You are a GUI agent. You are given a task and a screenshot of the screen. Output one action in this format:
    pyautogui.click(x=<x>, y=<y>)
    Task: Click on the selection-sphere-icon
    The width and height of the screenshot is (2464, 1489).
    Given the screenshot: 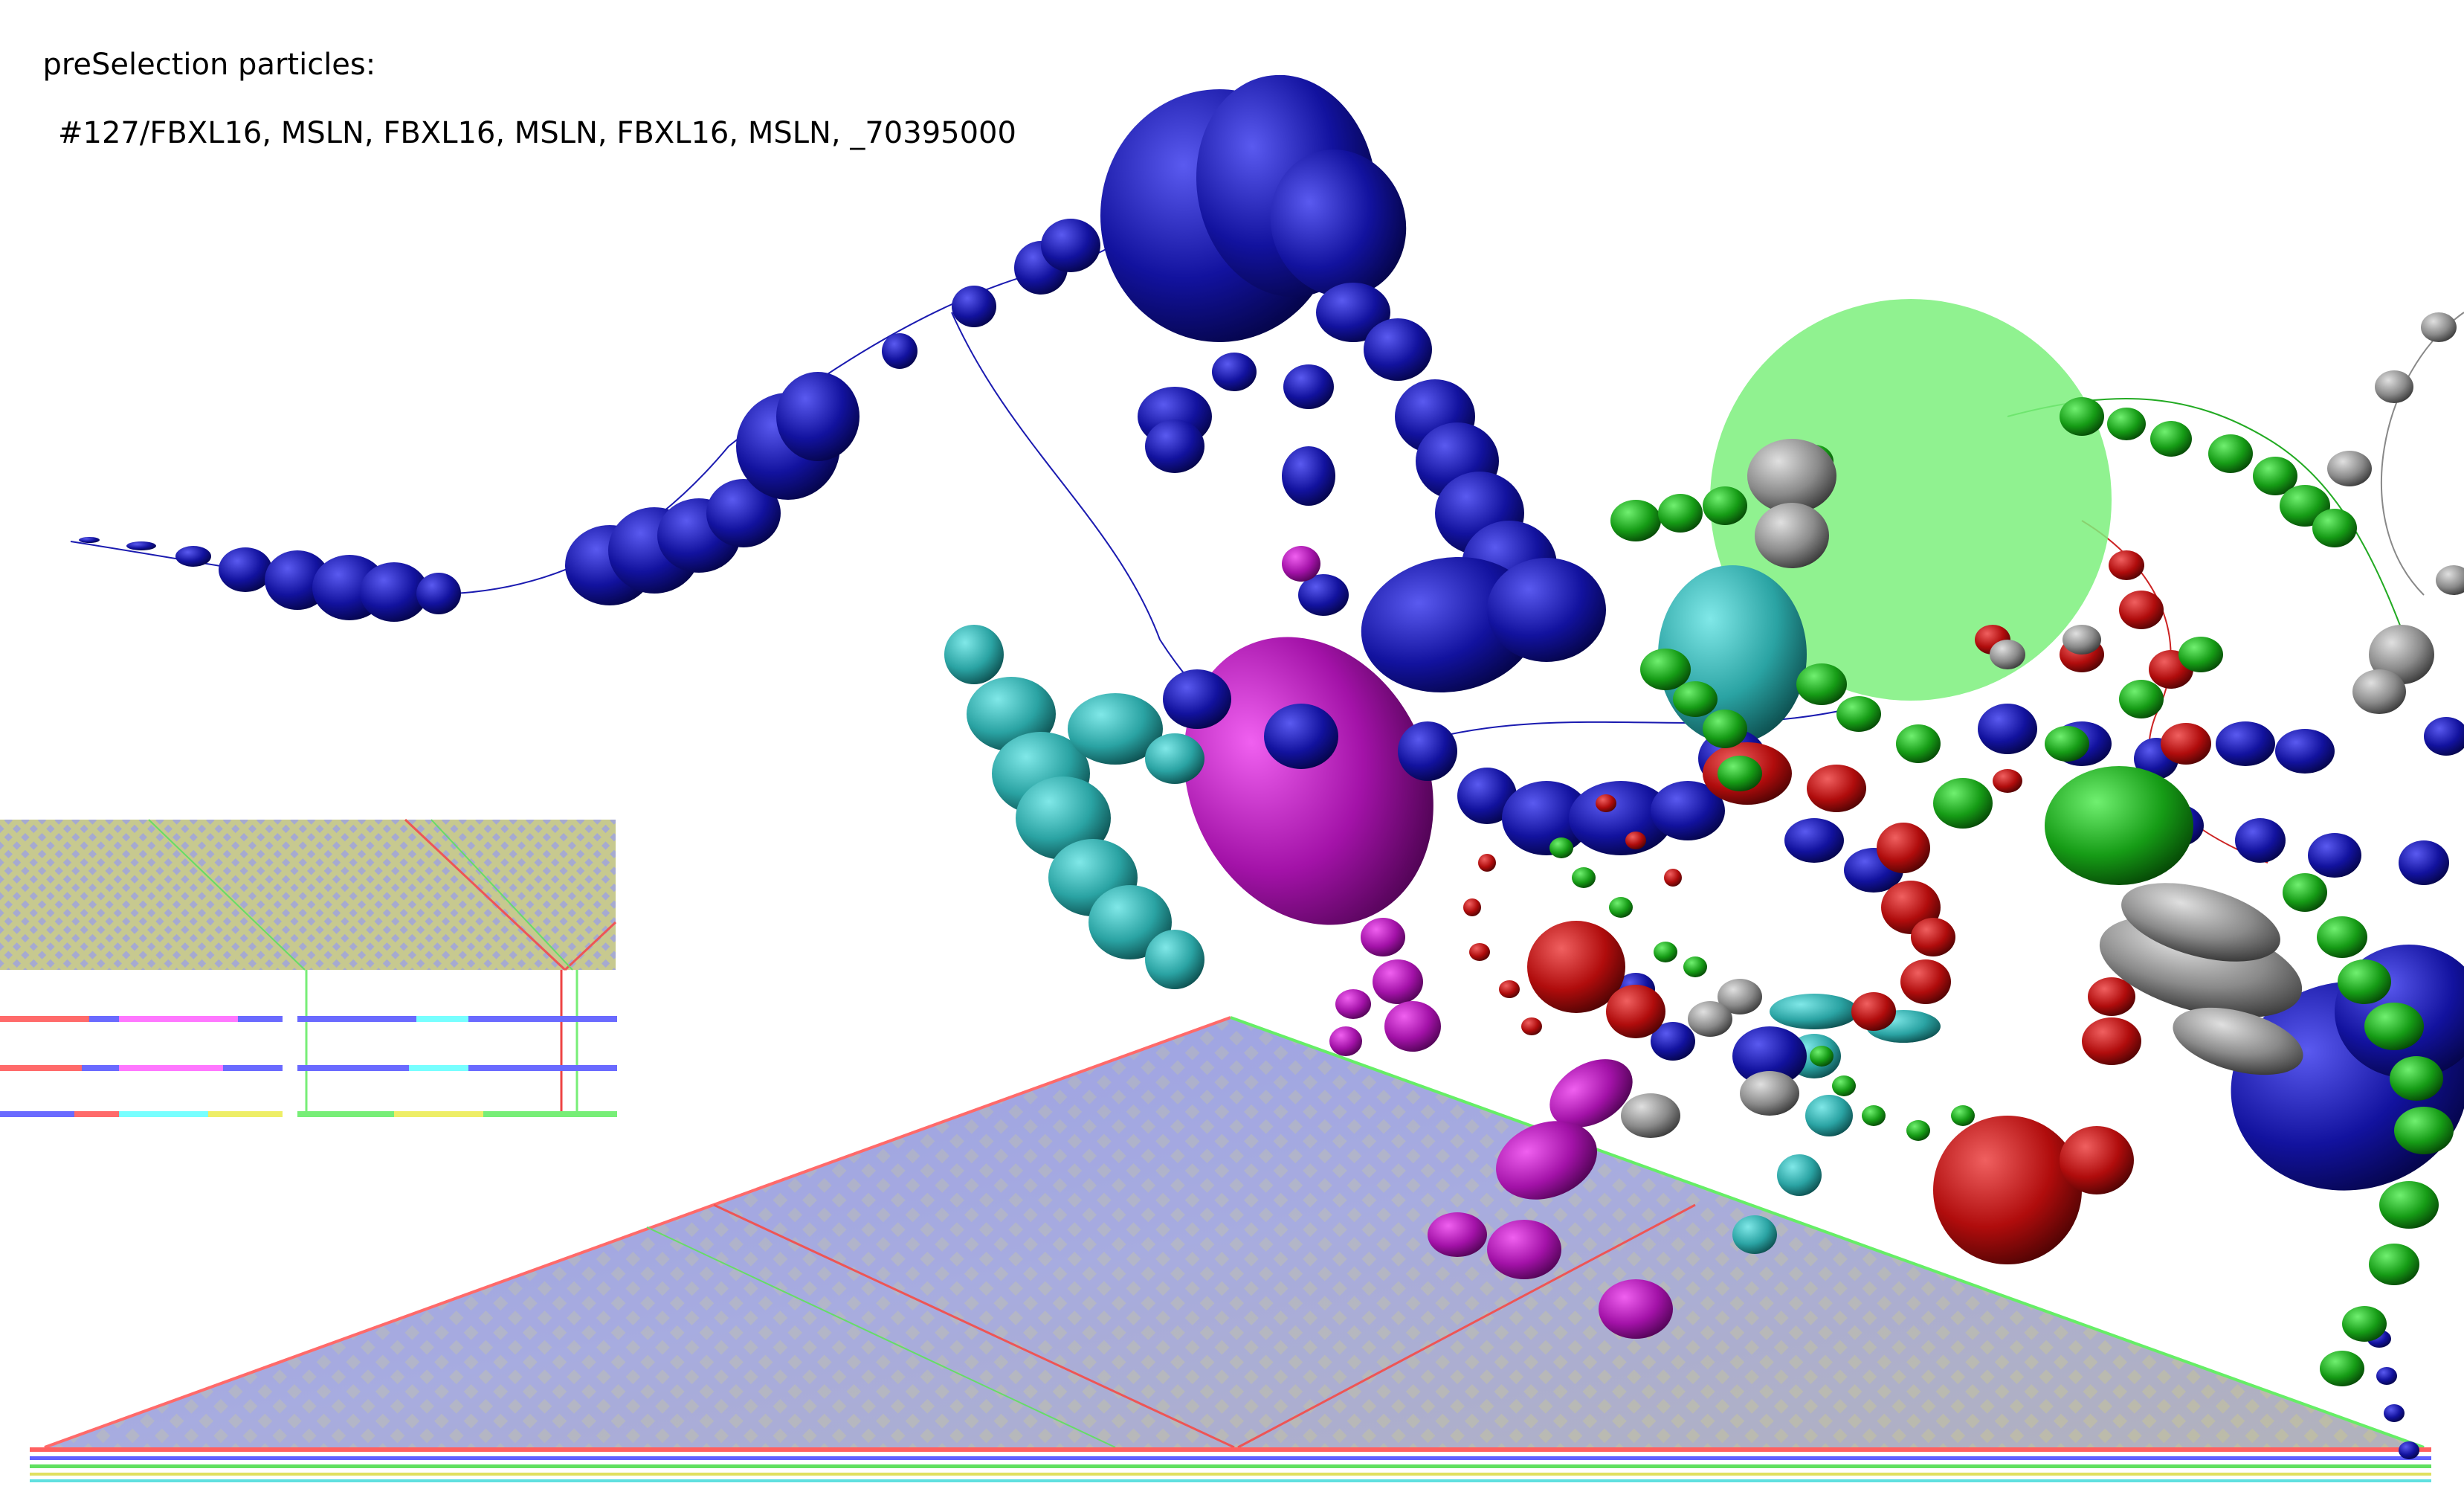 What is the action you would take?
    pyautogui.click(x=1911, y=500)
    